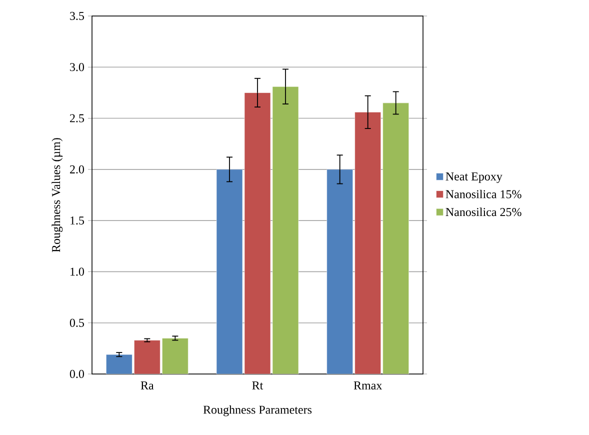  I want to click on x-tick-label: Rt, so click(258, 386).